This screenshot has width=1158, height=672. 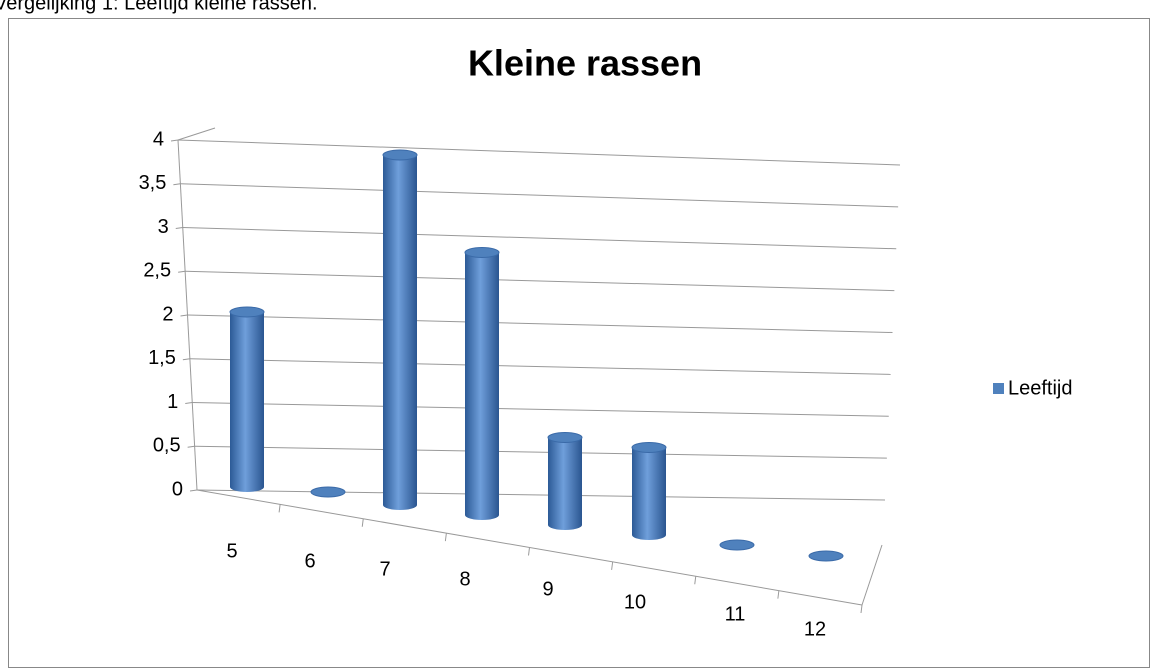 What do you see at coordinates (1040, 388) in the screenshot?
I see `legend-label: Leeftijd` at bounding box center [1040, 388].